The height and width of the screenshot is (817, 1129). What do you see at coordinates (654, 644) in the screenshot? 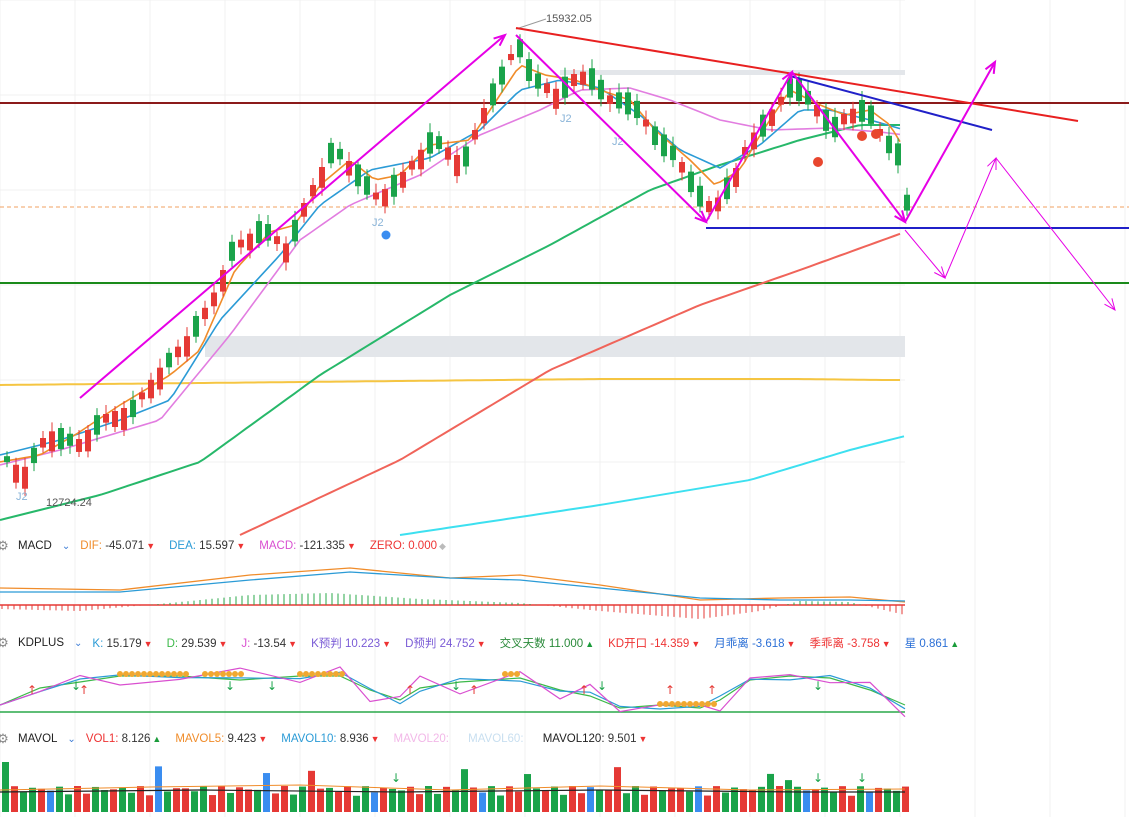
I see `kdplus-item-6: KD开口 -14.359 ▼` at bounding box center [654, 644].